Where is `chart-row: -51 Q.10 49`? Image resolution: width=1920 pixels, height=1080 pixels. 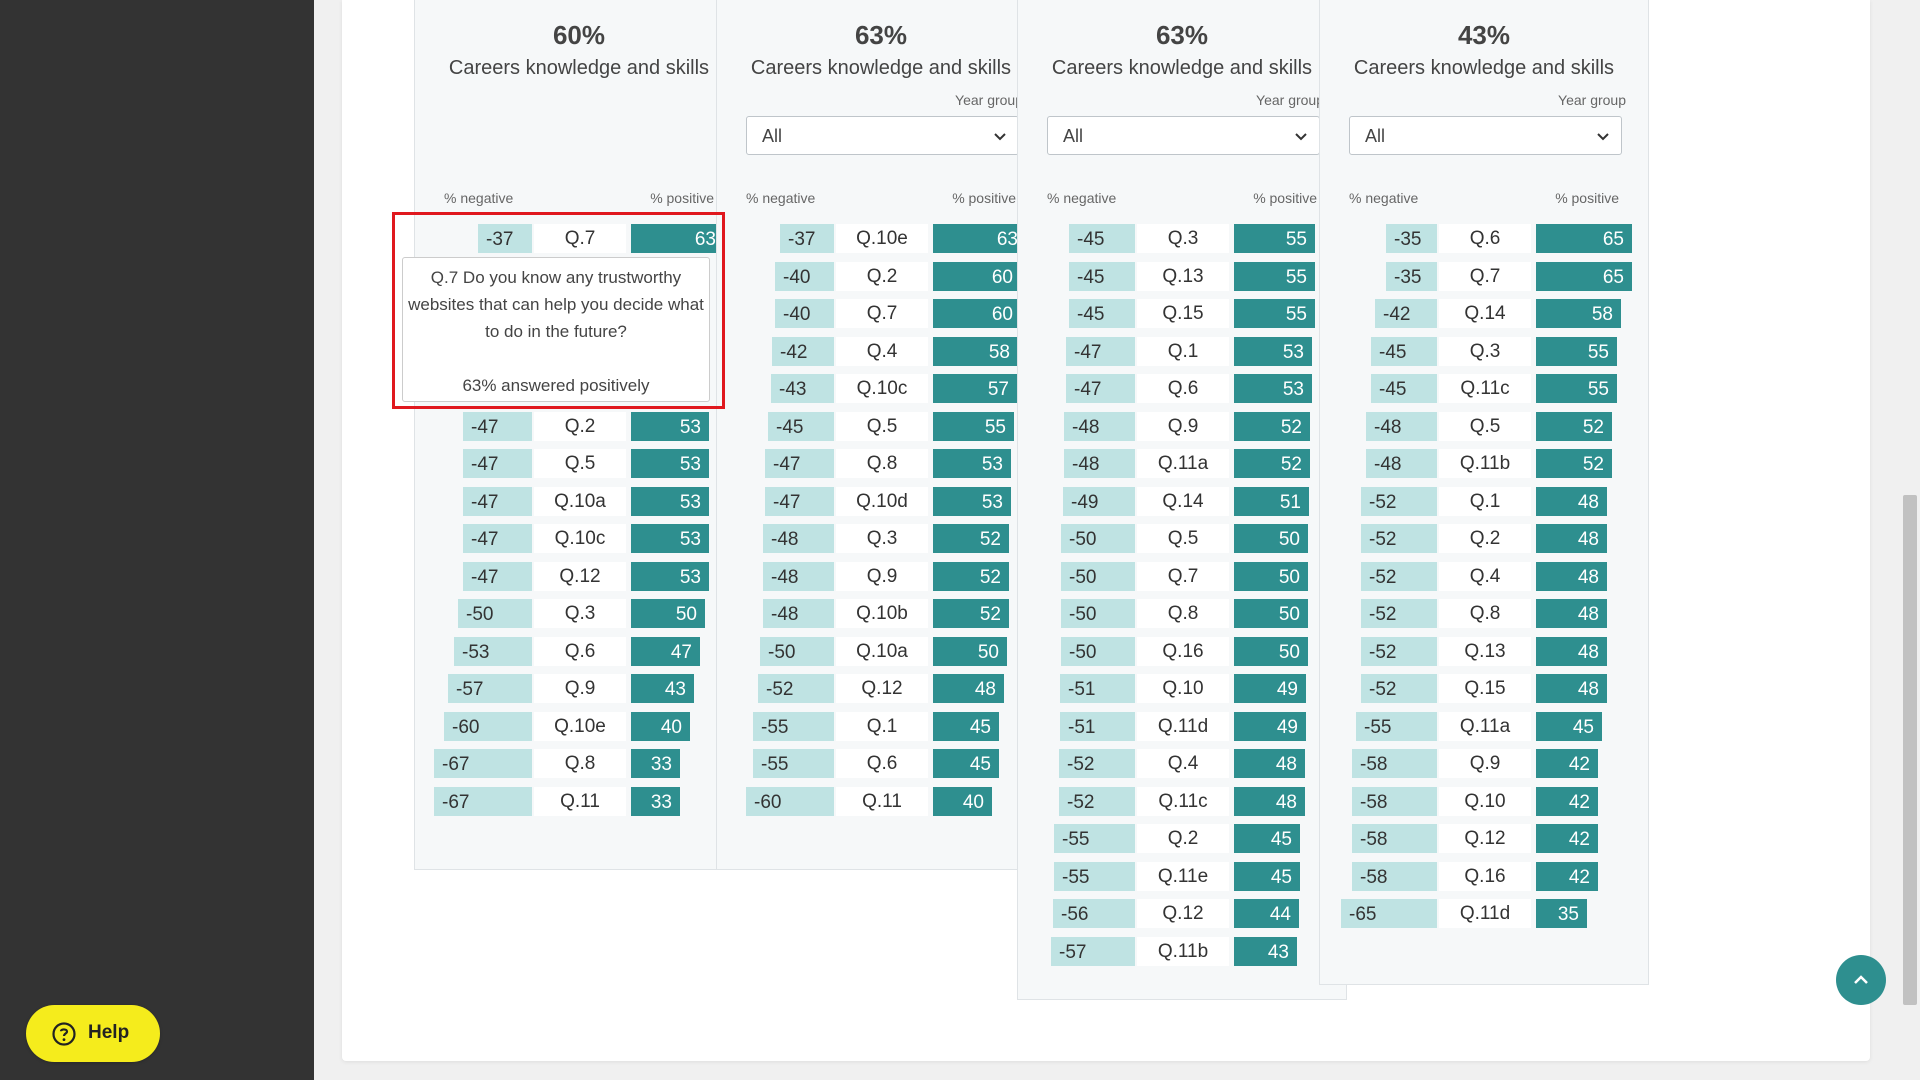
chart-row: -51 Q.10 49 is located at coordinates (1182, 688).